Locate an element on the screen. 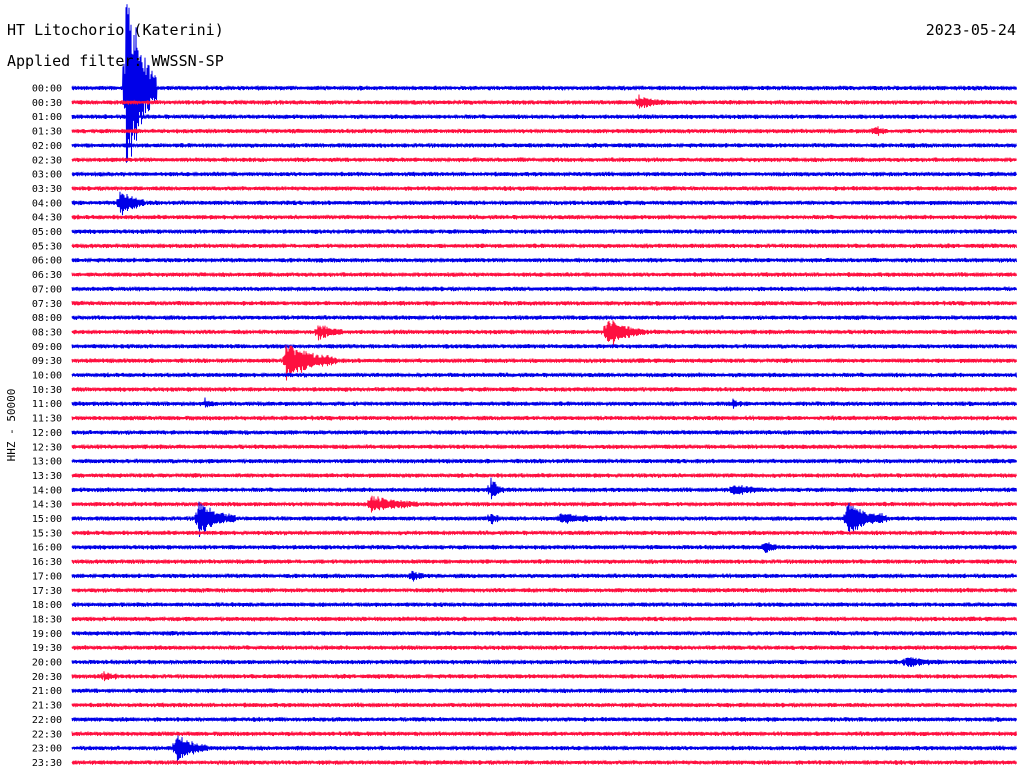  row-label: 01:00 is located at coordinates (47, 117).